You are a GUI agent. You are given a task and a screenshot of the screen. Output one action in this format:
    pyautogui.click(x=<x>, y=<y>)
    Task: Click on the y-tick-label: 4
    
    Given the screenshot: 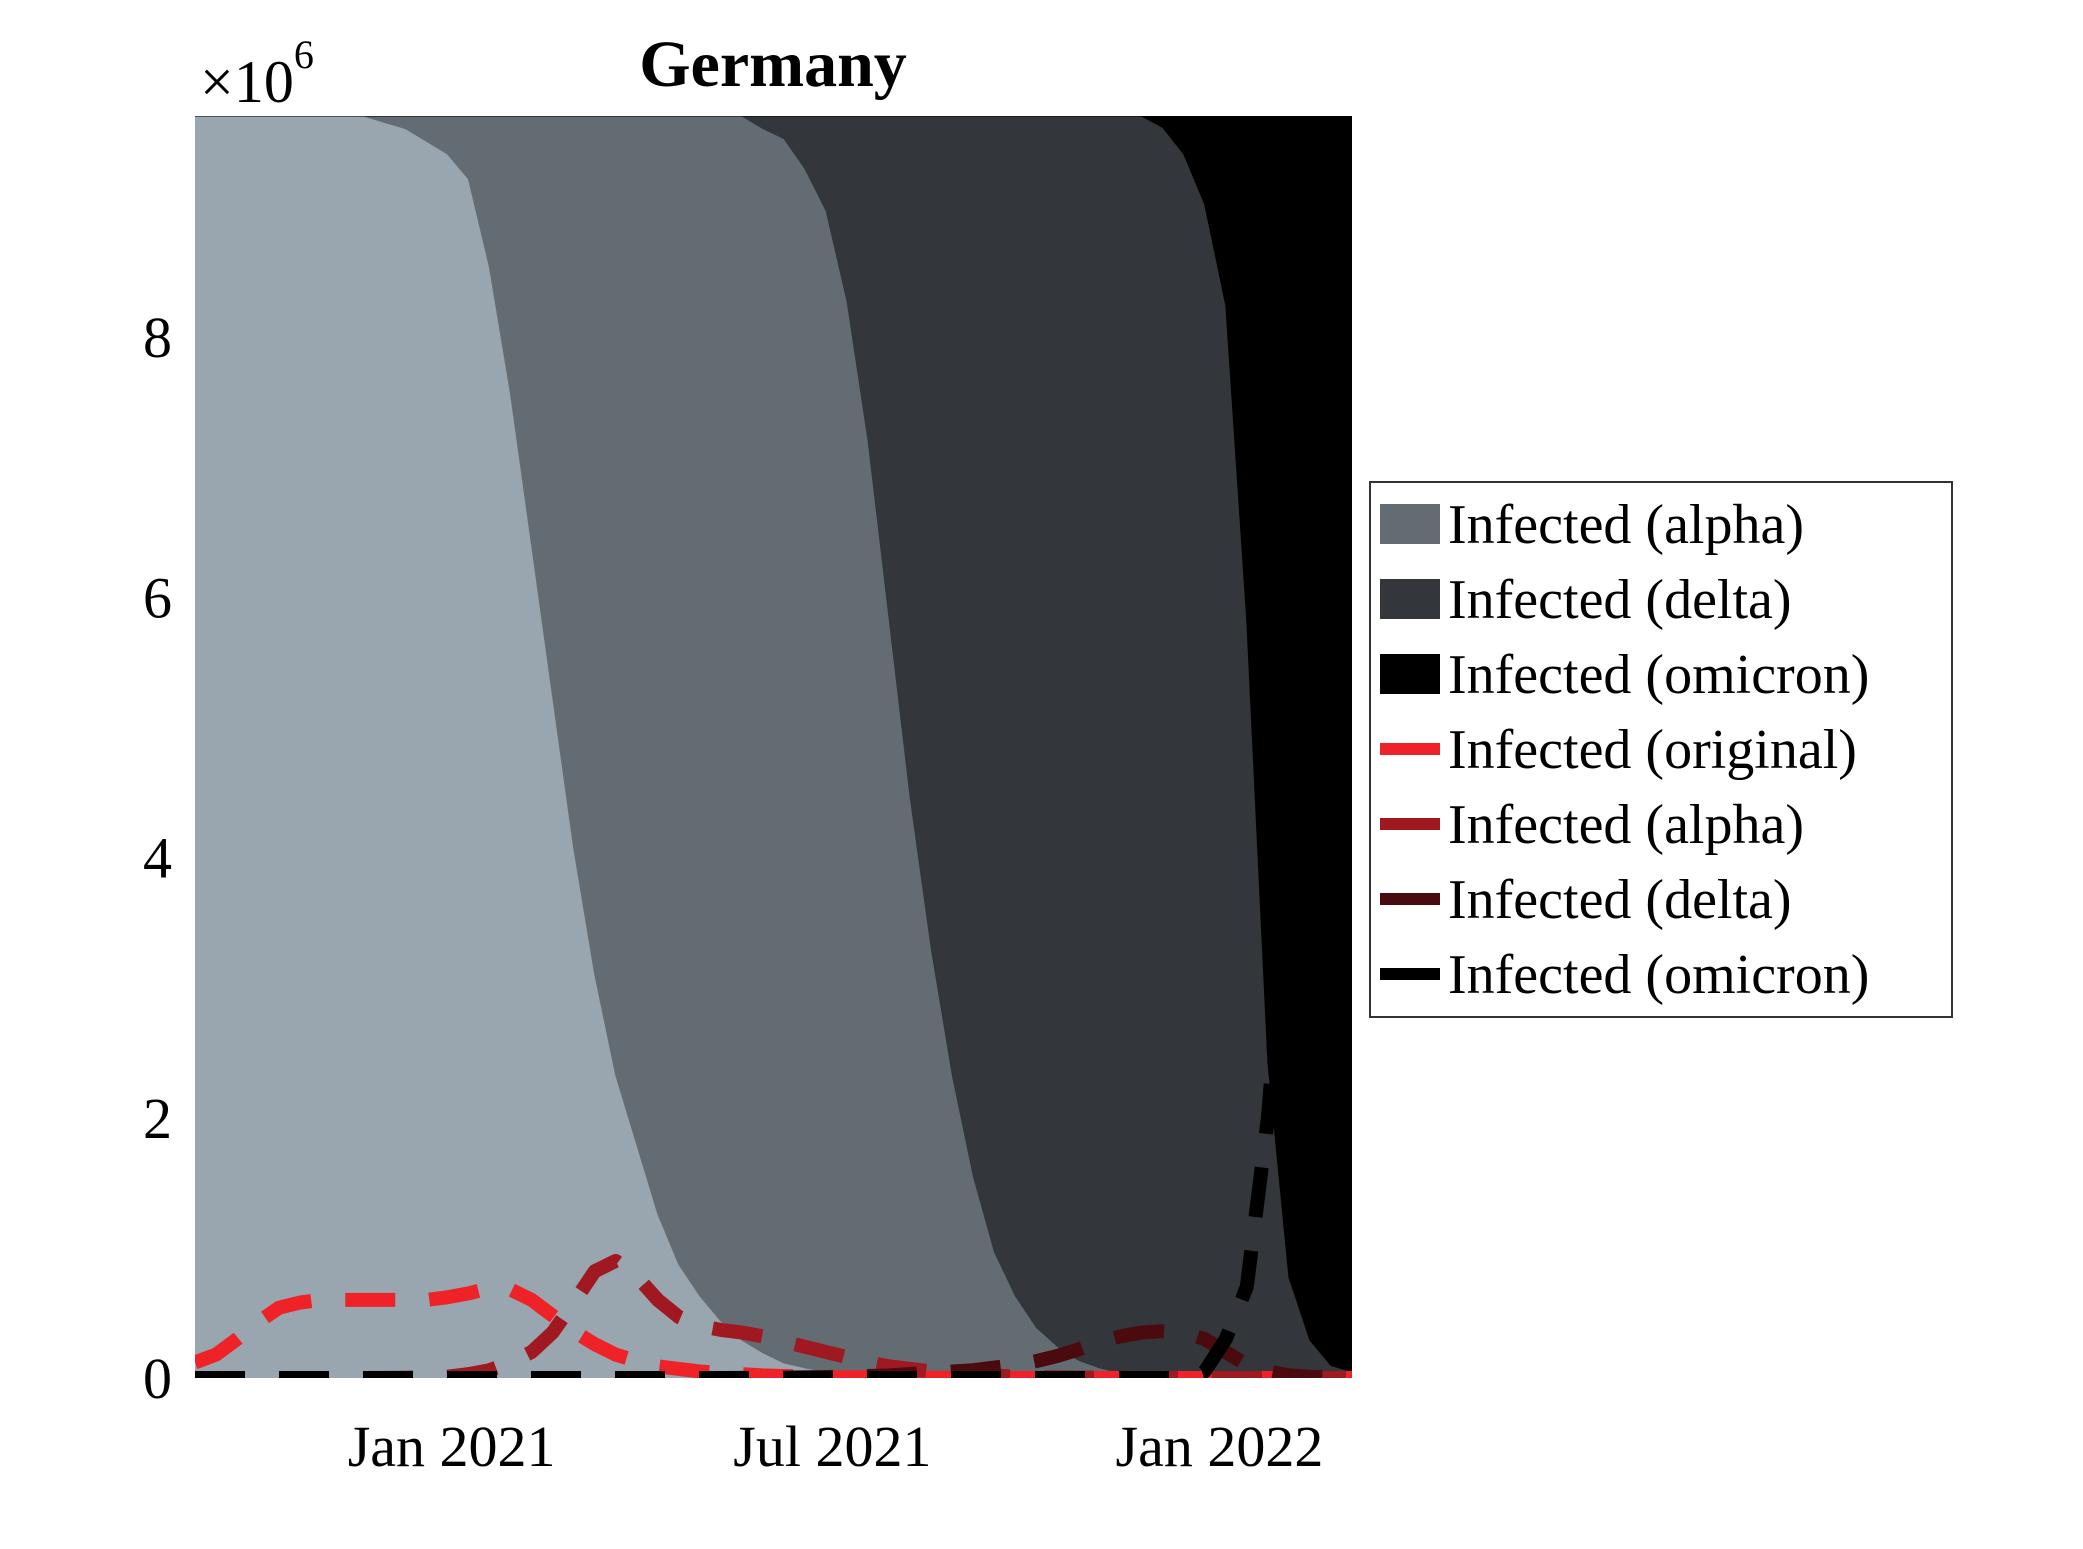 What is the action you would take?
    pyautogui.click(x=157, y=858)
    